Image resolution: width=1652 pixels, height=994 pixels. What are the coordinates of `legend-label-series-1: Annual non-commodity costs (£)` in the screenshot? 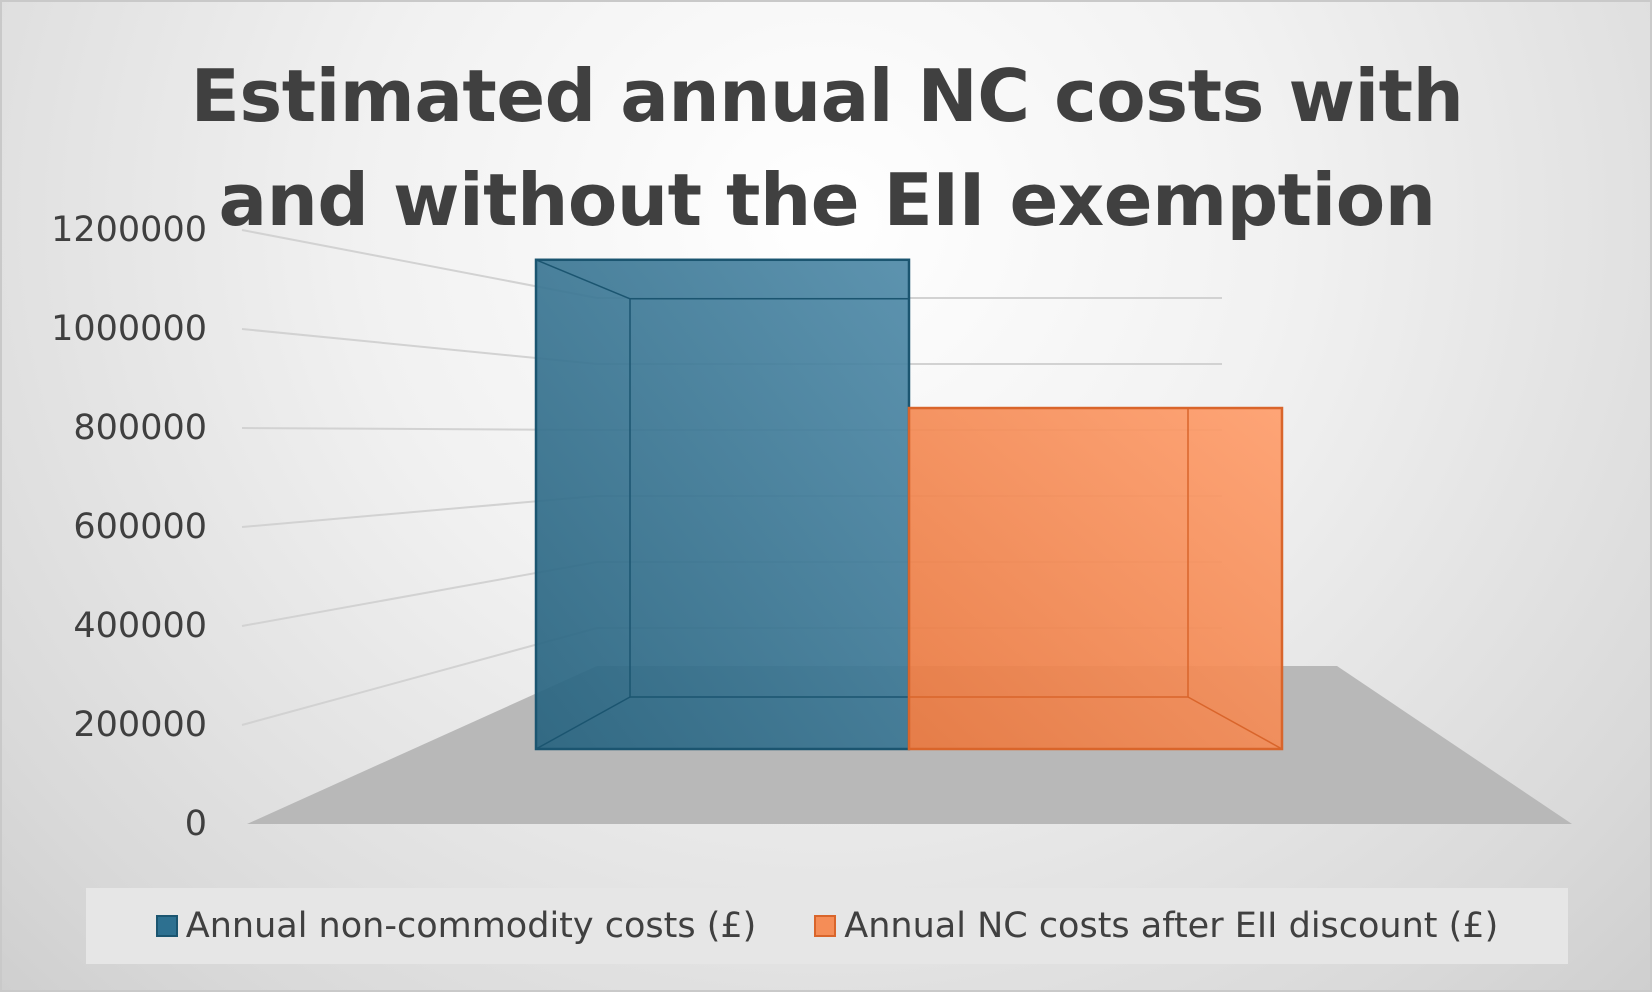 It's located at (471, 926).